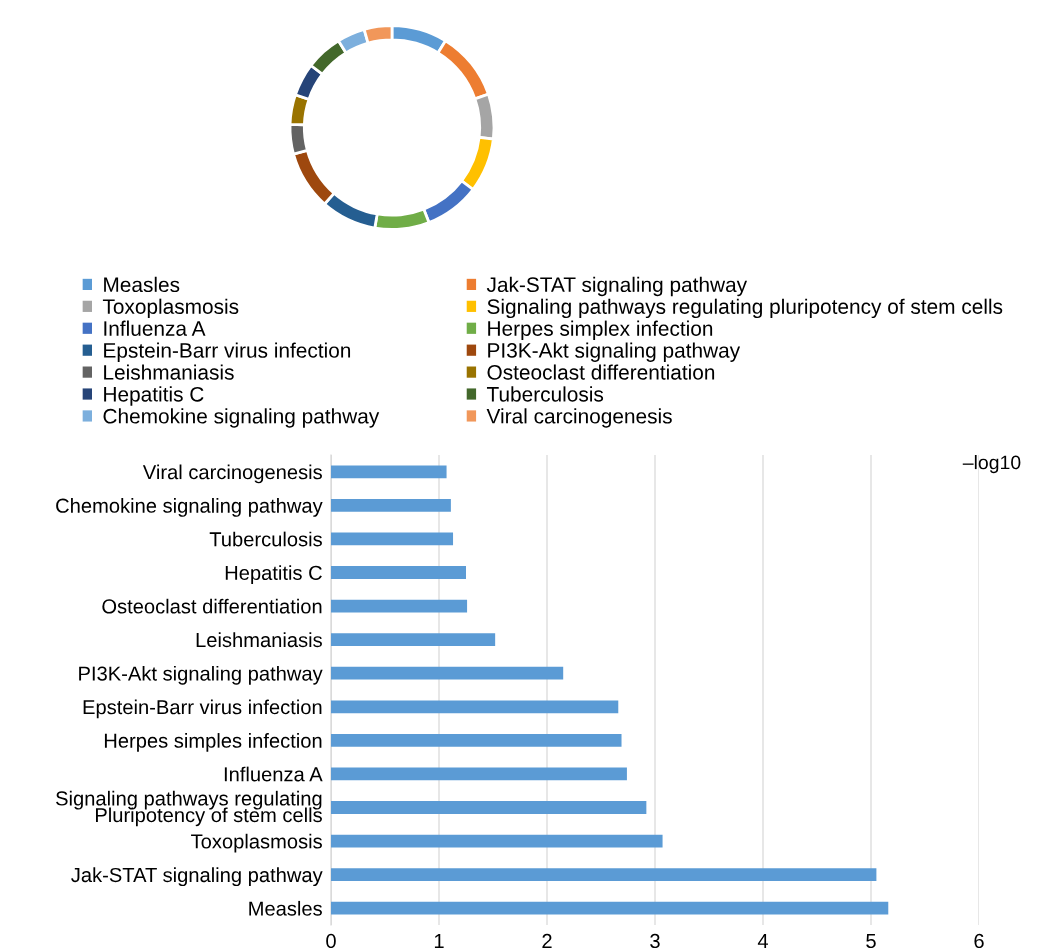 Image resolution: width=1054 pixels, height=948 pixels. Describe the element at coordinates (745, 308) in the screenshot. I see `legend-label: Signaling pathways regulating pluripotency of stem cells` at that location.